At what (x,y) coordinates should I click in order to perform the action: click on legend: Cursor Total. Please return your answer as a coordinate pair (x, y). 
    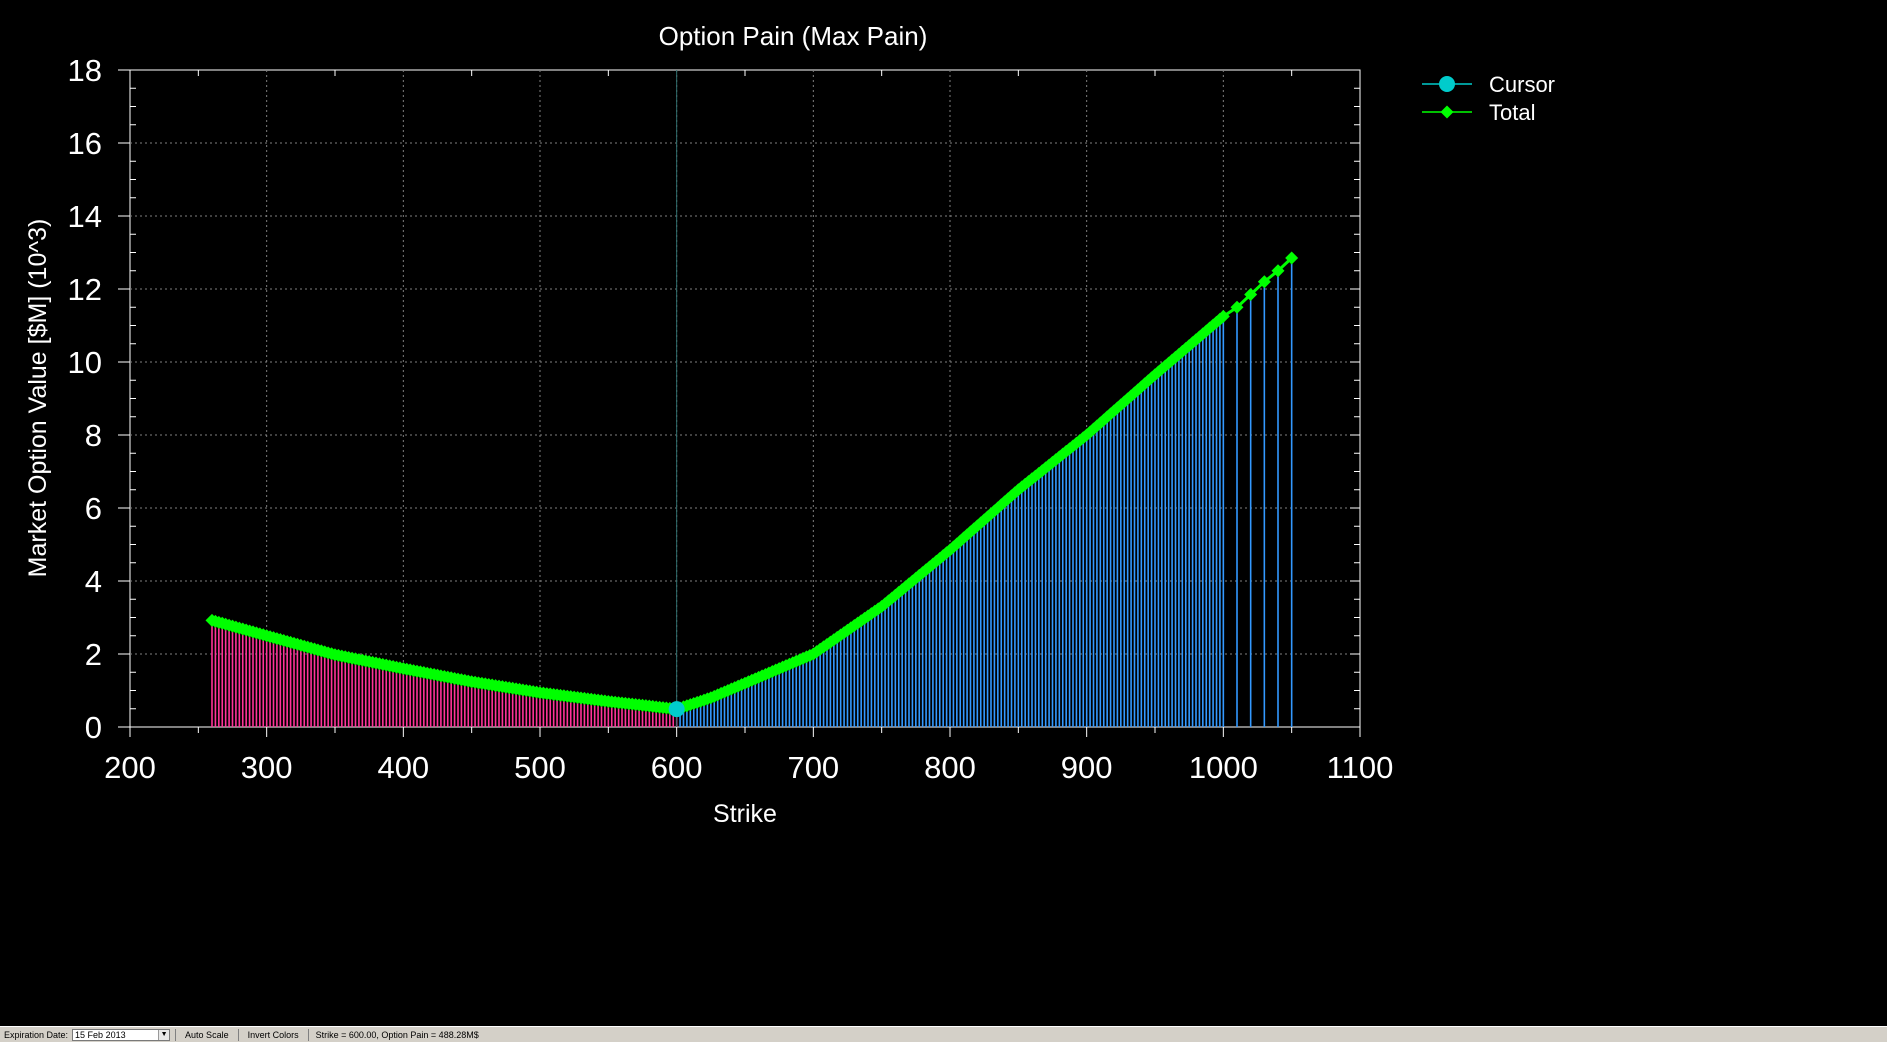
    Looking at the image, I should click on (1488, 98).